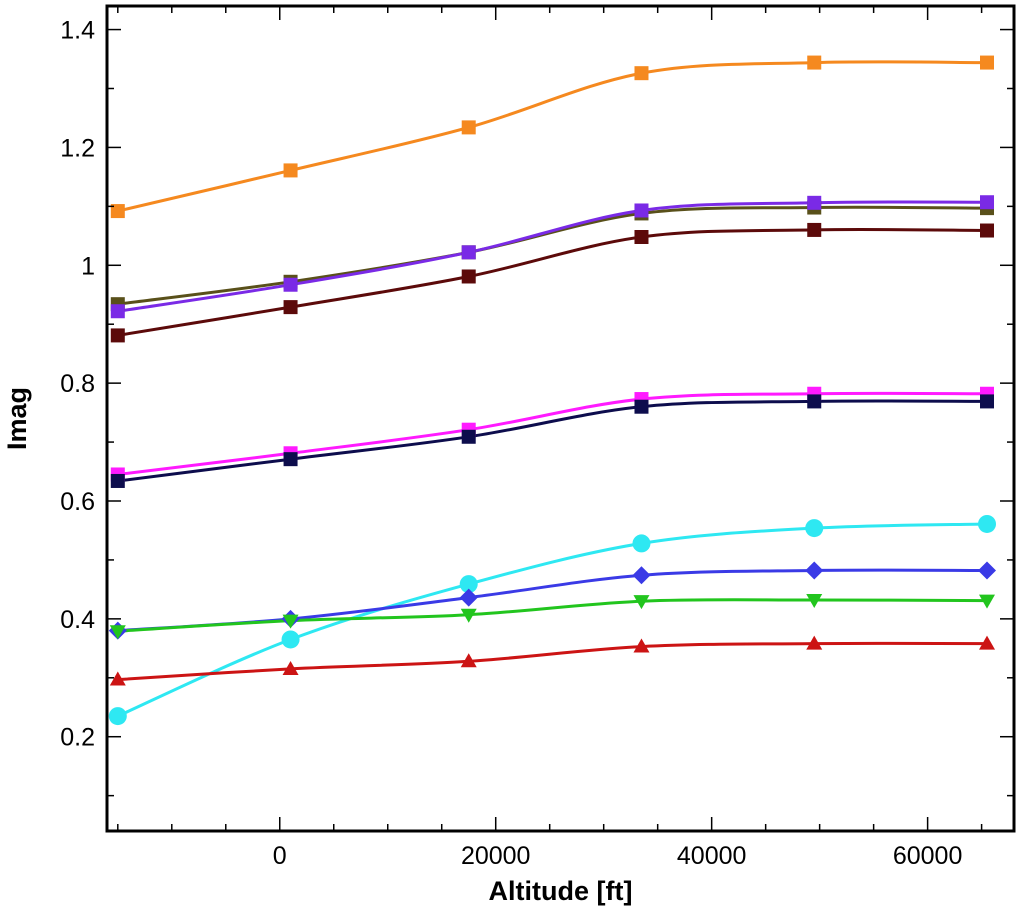  I want to click on x-tick-label: 60000, so click(928, 856).